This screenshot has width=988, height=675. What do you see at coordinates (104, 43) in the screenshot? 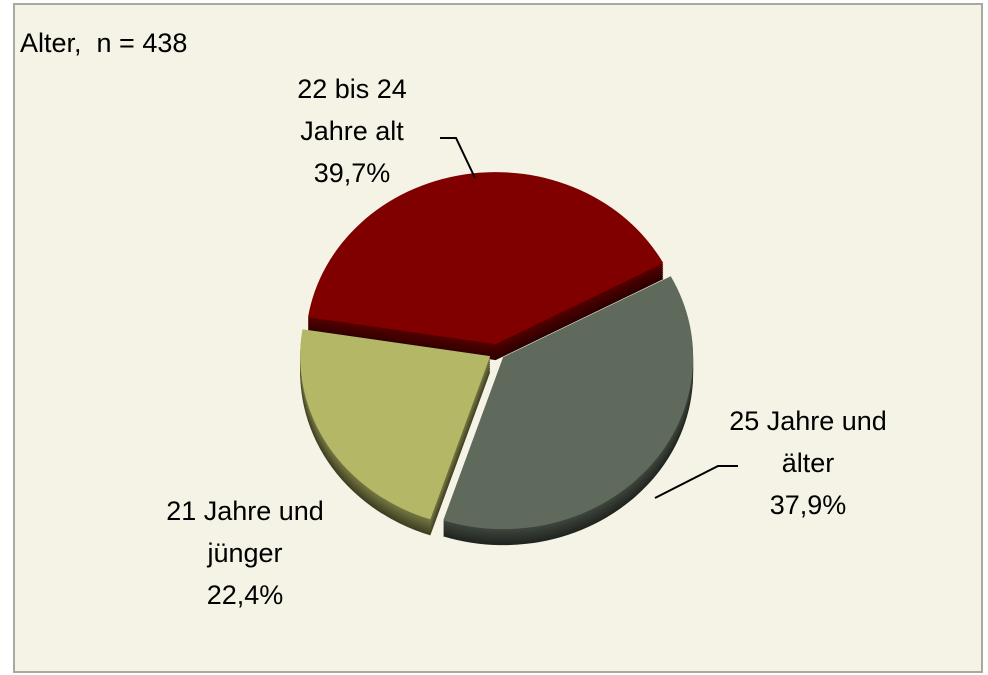
I see `chart-title: Alter, n = 438` at bounding box center [104, 43].